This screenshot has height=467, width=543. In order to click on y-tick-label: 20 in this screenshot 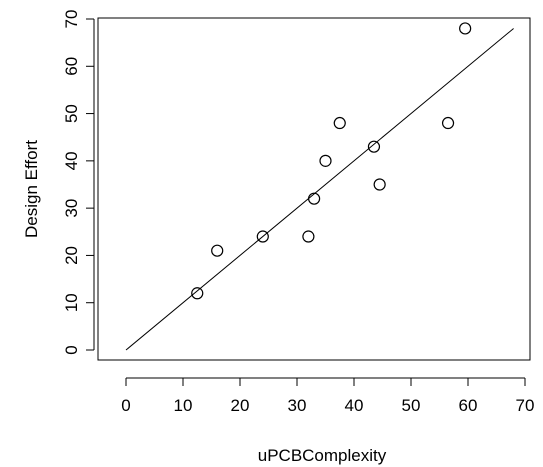, I will do `click(71, 255)`.